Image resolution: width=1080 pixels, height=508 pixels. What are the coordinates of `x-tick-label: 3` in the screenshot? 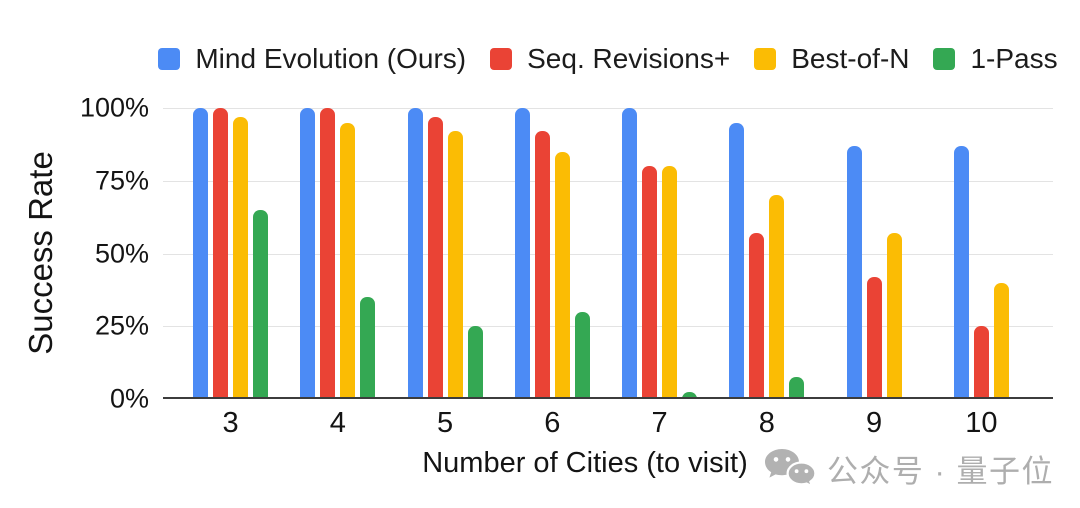 It's located at (230, 423).